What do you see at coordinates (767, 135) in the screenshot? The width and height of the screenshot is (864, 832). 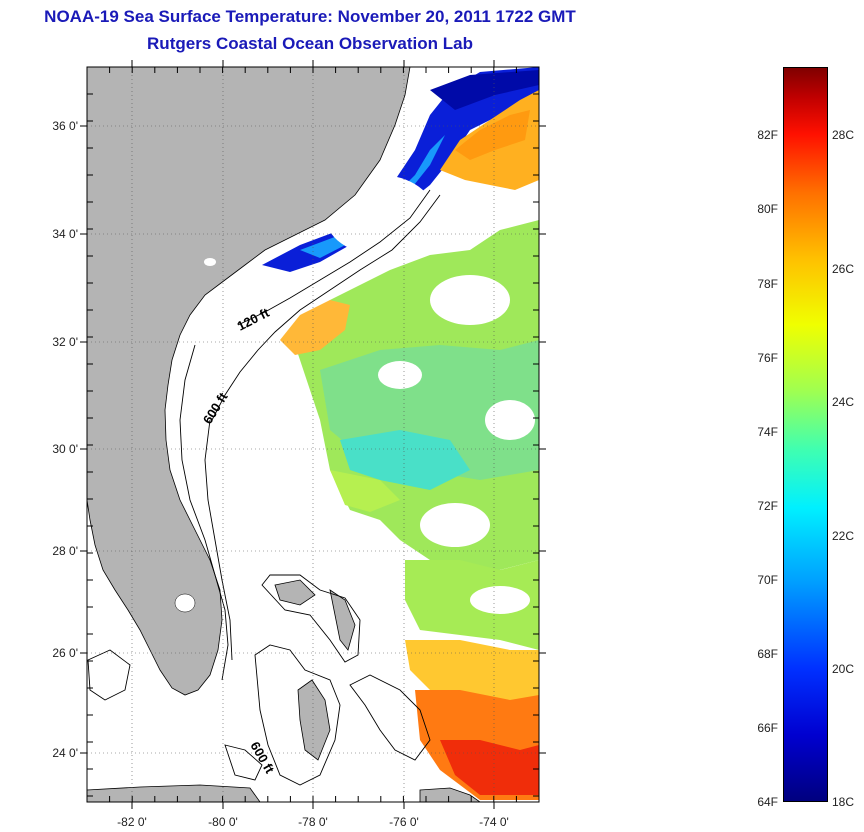 I see `colorbar-f-82: 82F` at bounding box center [767, 135].